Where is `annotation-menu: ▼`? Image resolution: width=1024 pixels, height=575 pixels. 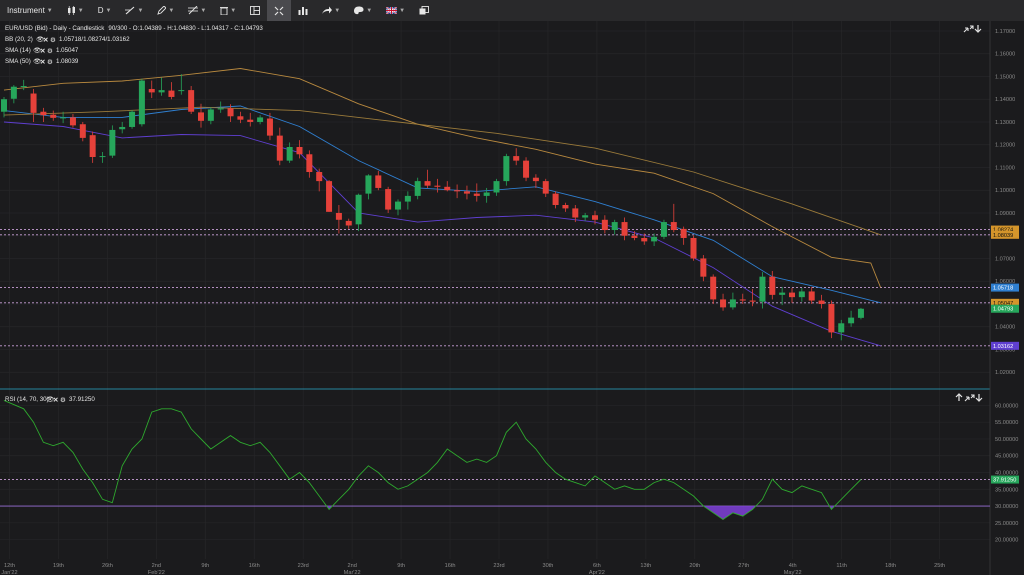
annotation-menu: ▼ is located at coordinates (165, 10).